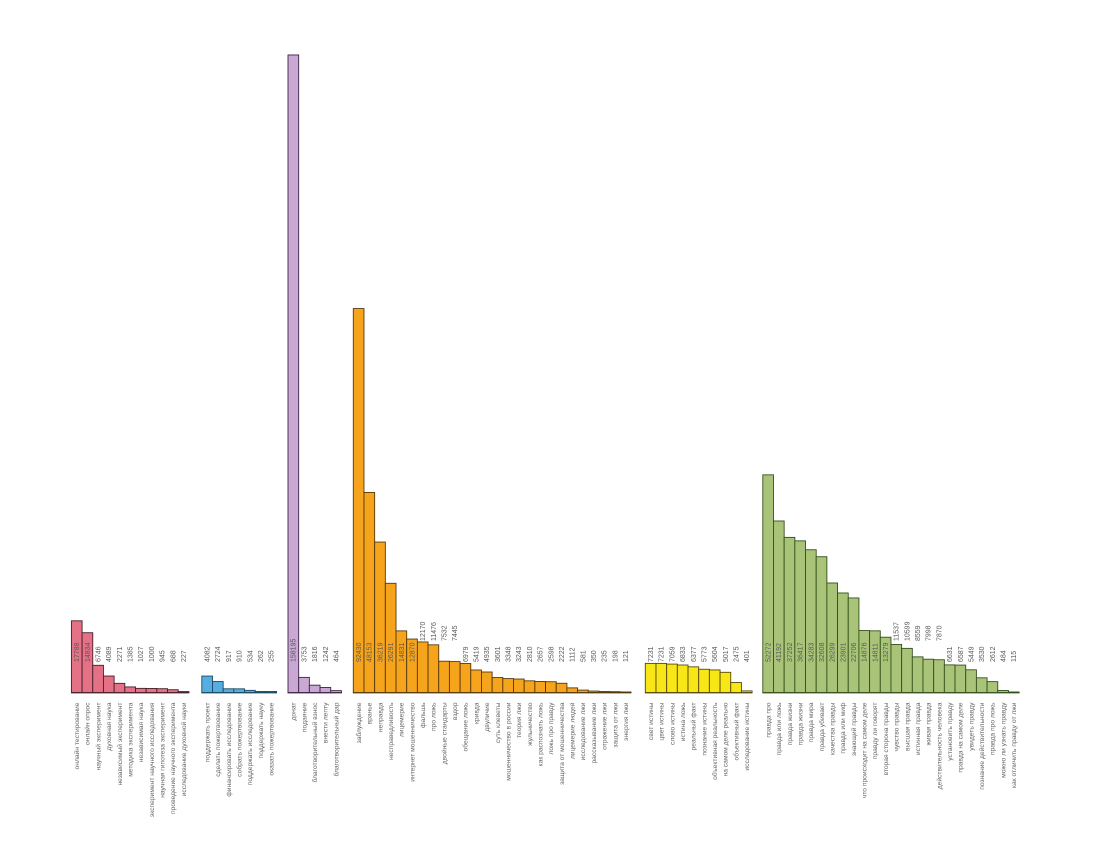 The image size is (1105, 849). Describe the element at coordinates (261, 730) in the screenshot. I see `svg-text: поддержать науку` at that location.